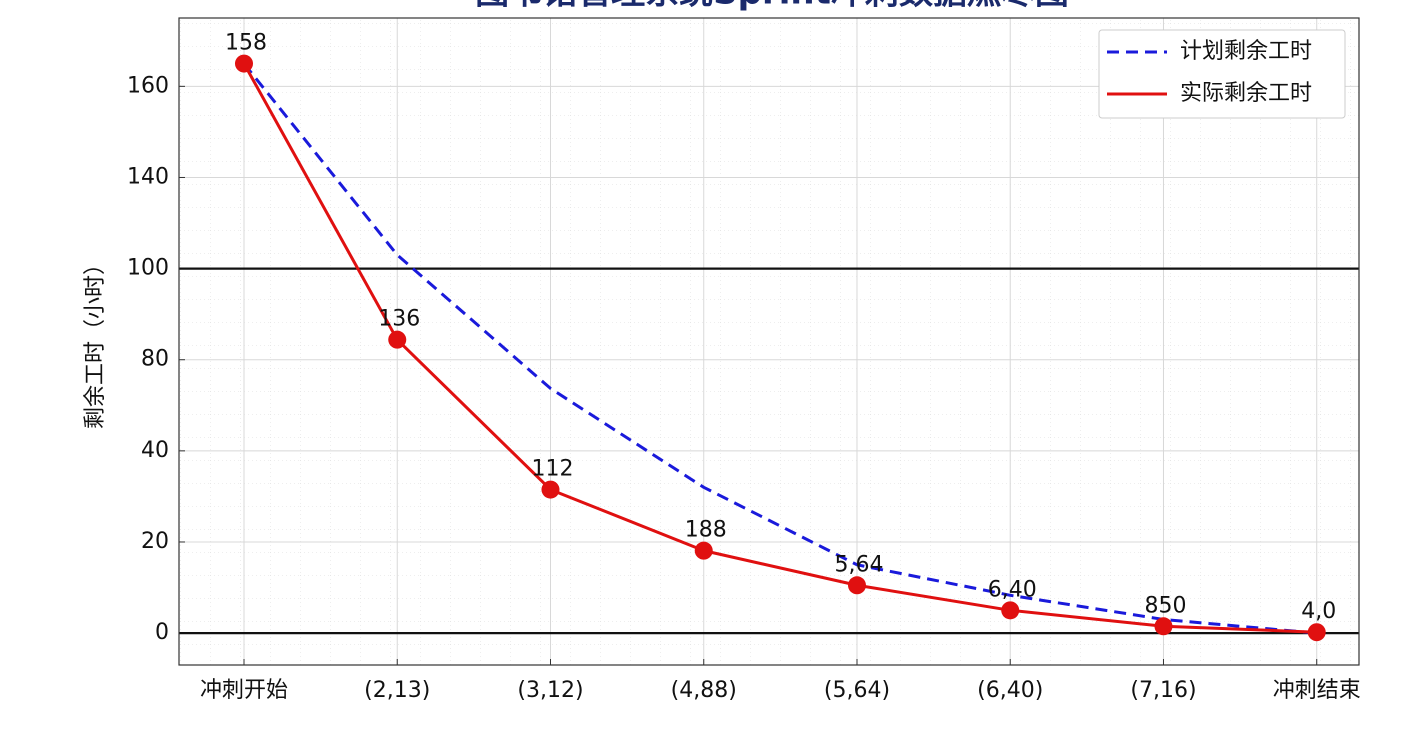  What do you see at coordinates (552, 469) in the screenshot?
I see `point-annotation: 112` at bounding box center [552, 469].